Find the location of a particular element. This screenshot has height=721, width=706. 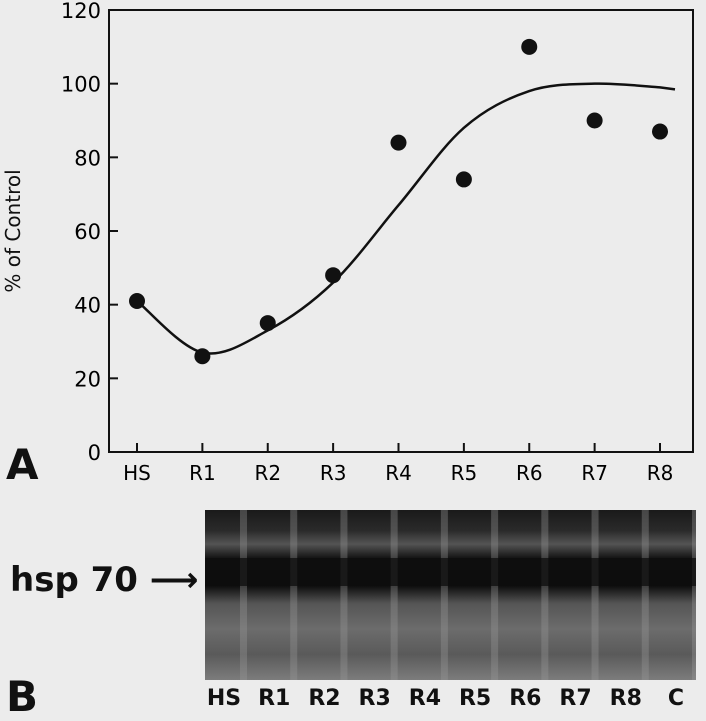

x-tick-label: HS is located at coordinates (137, 473).